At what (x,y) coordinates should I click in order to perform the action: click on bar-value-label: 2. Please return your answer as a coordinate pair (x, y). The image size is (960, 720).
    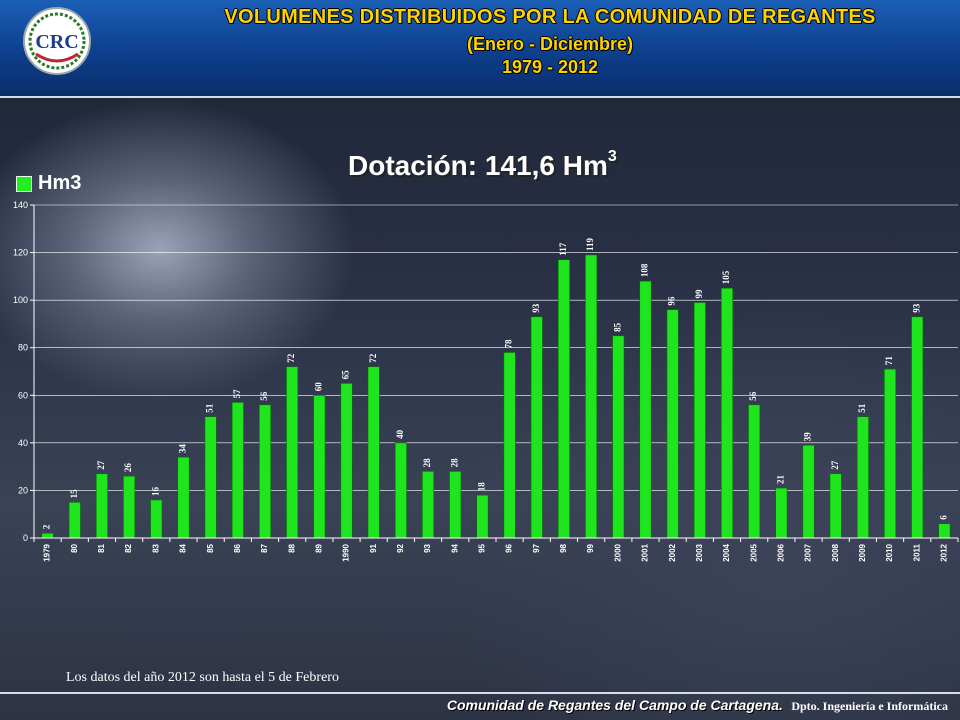
    Looking at the image, I should click on (47, 526).